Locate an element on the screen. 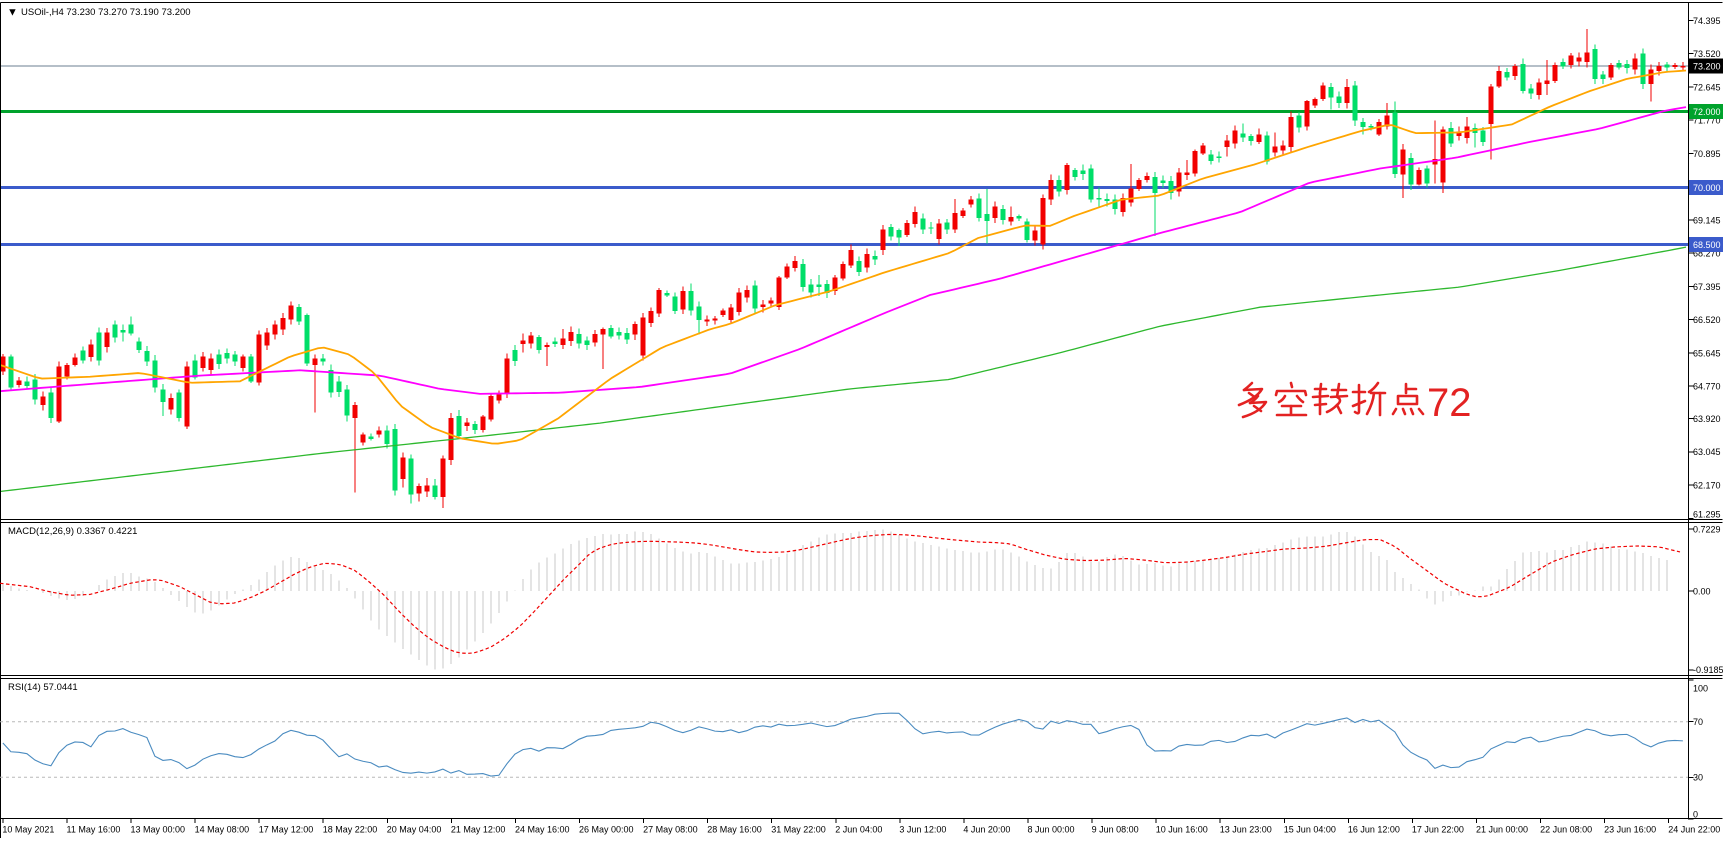 The width and height of the screenshot is (1723, 843). svg-text: RSI(14) 57.0441 is located at coordinates (43, 687).